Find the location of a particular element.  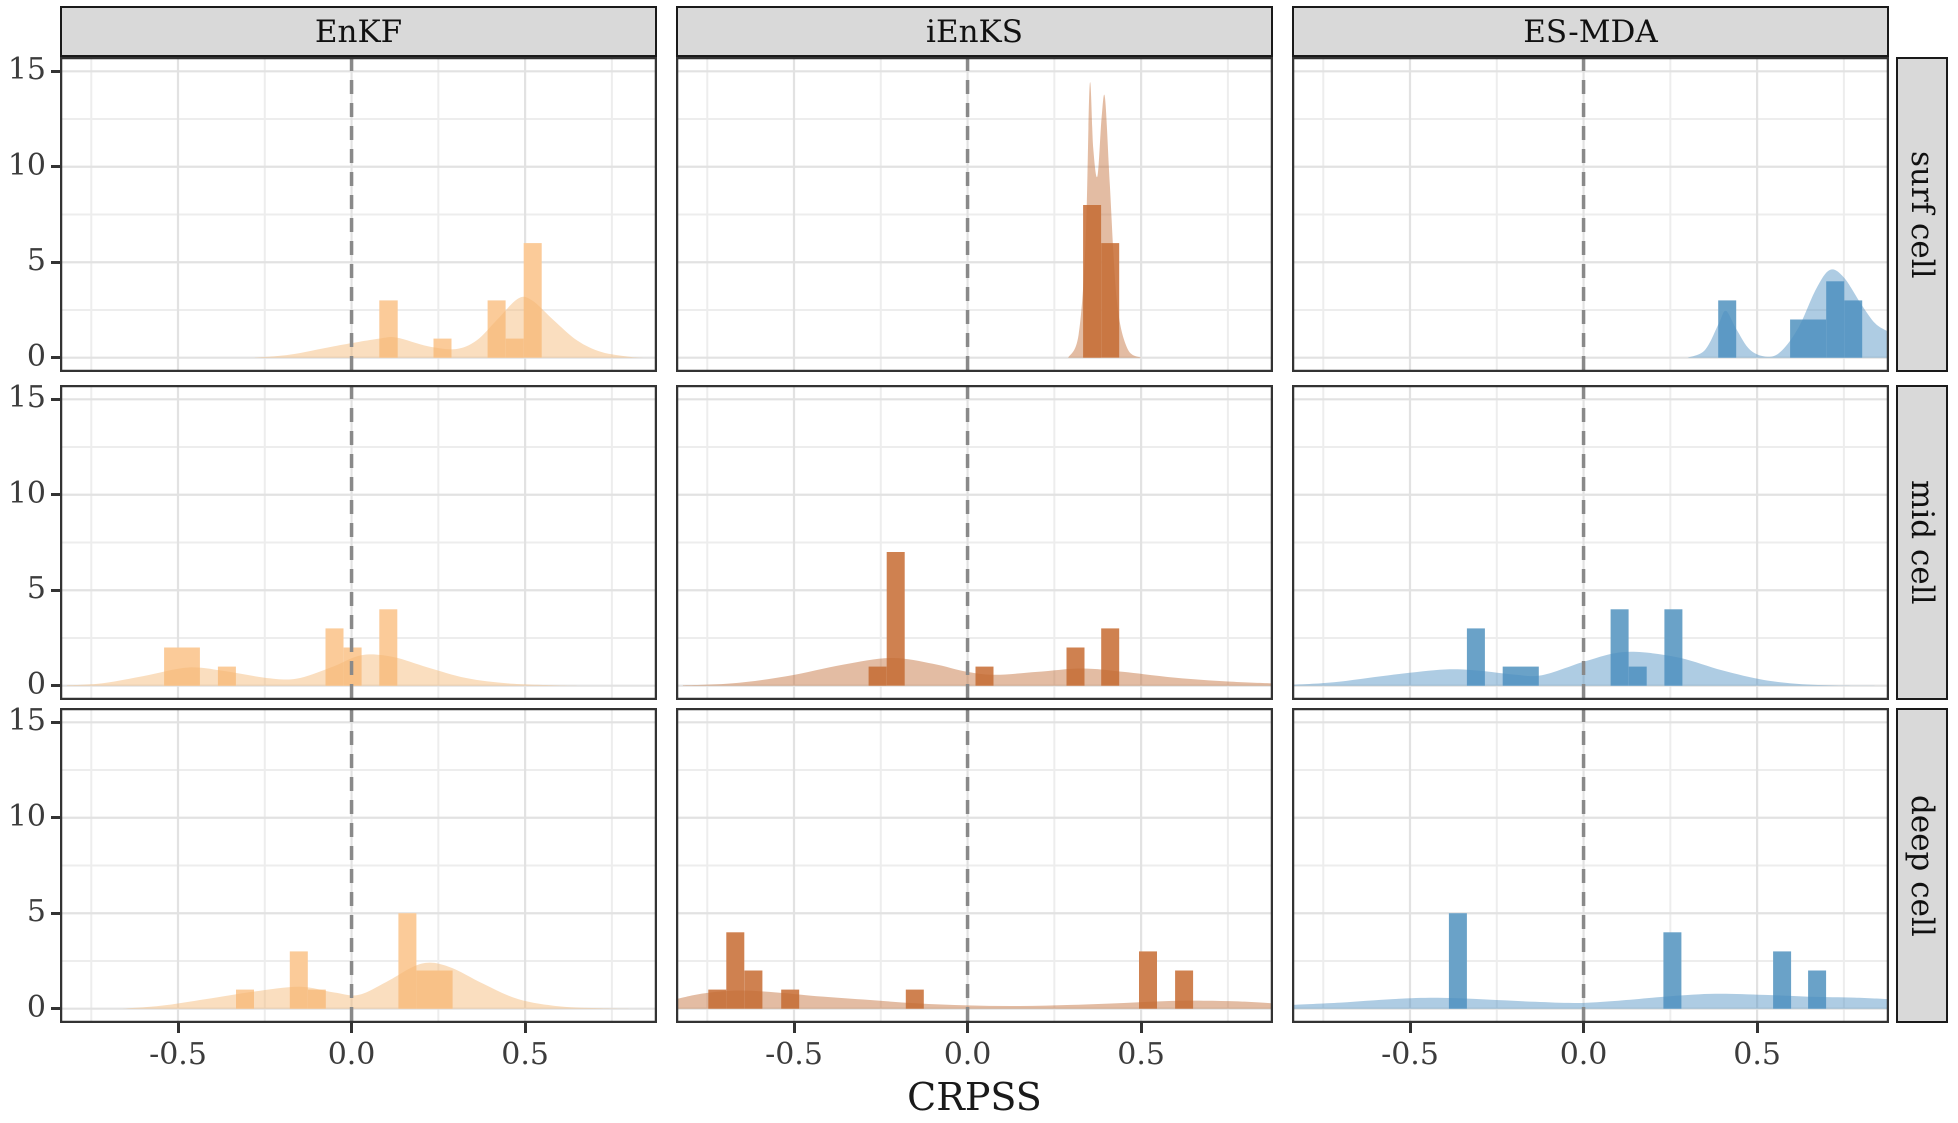

facet-row-strip-deep-cell: deep cell is located at coordinates (1922, 865).